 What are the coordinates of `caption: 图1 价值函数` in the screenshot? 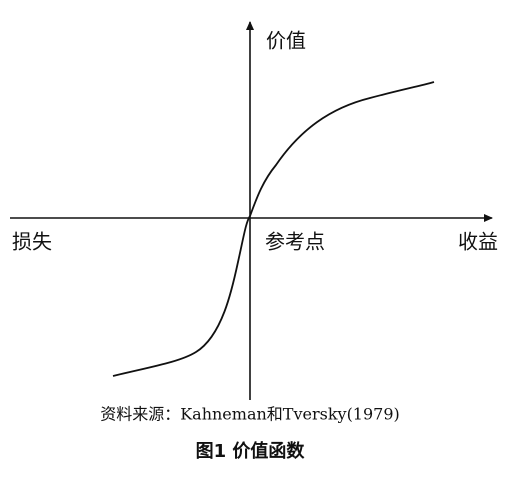 It's located at (251, 451).